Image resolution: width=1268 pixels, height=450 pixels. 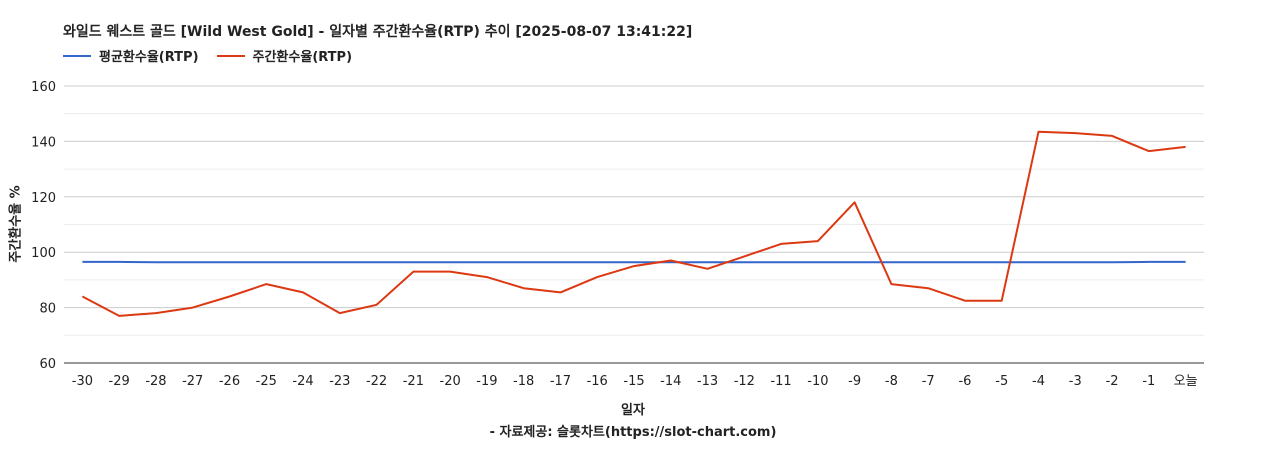 What do you see at coordinates (339, 381) in the screenshot?
I see `x-tick-label: -23` at bounding box center [339, 381].